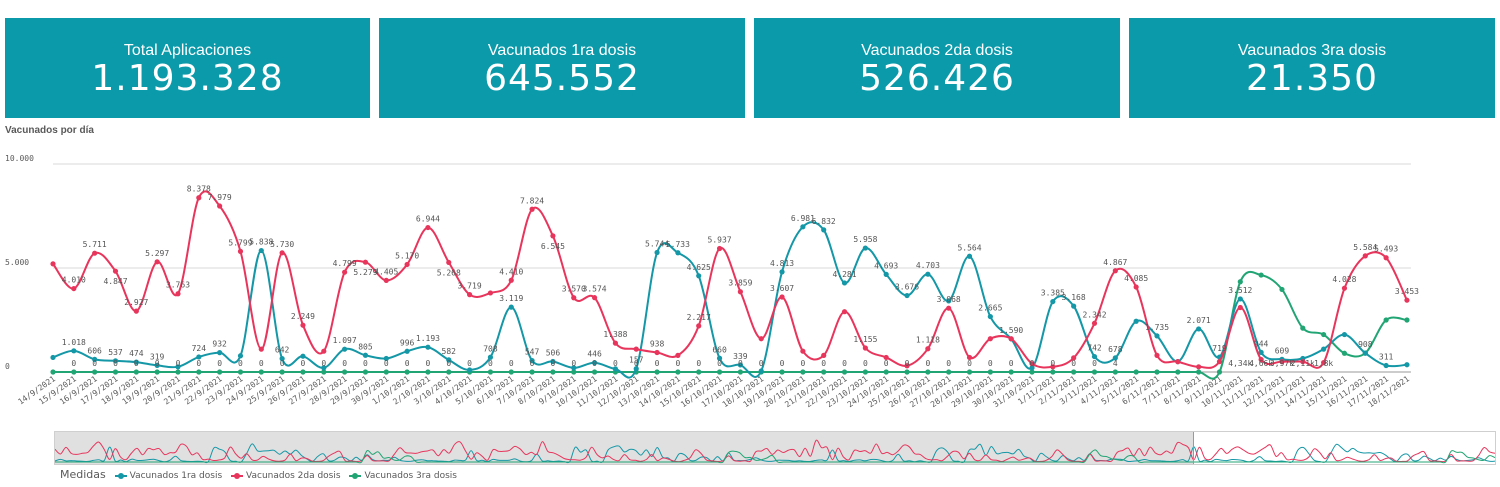 This screenshot has width=1500, height=487. Describe the element at coordinates (136, 302) in the screenshot. I see `data-label: 2.927` at that location.